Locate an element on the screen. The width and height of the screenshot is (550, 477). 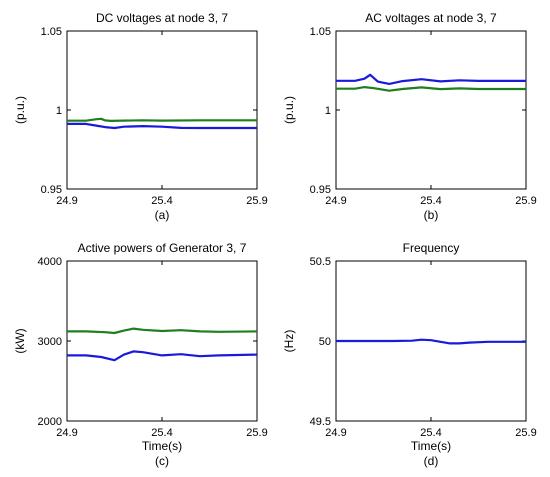
chart-title: DC voltages at node 3, 7 is located at coordinates (162, 18).